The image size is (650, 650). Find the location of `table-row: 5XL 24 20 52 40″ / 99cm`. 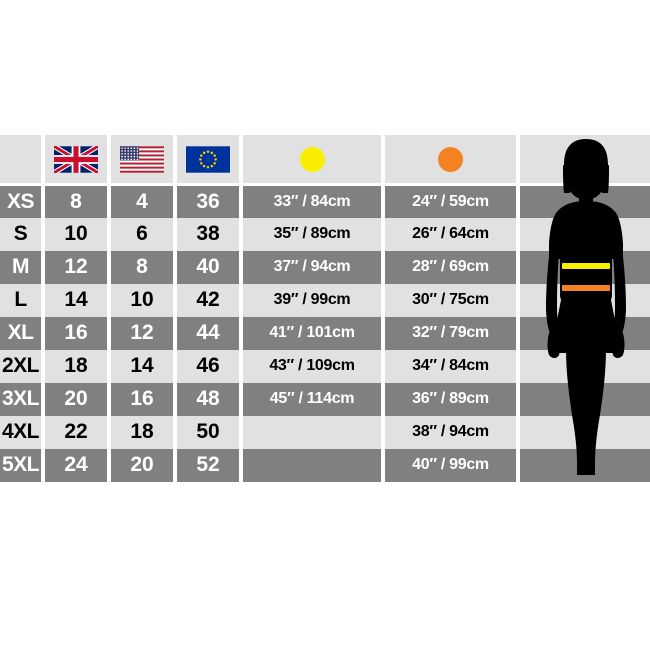

table-row: 5XL 24 20 52 40″ / 99cm is located at coordinates (325, 465).